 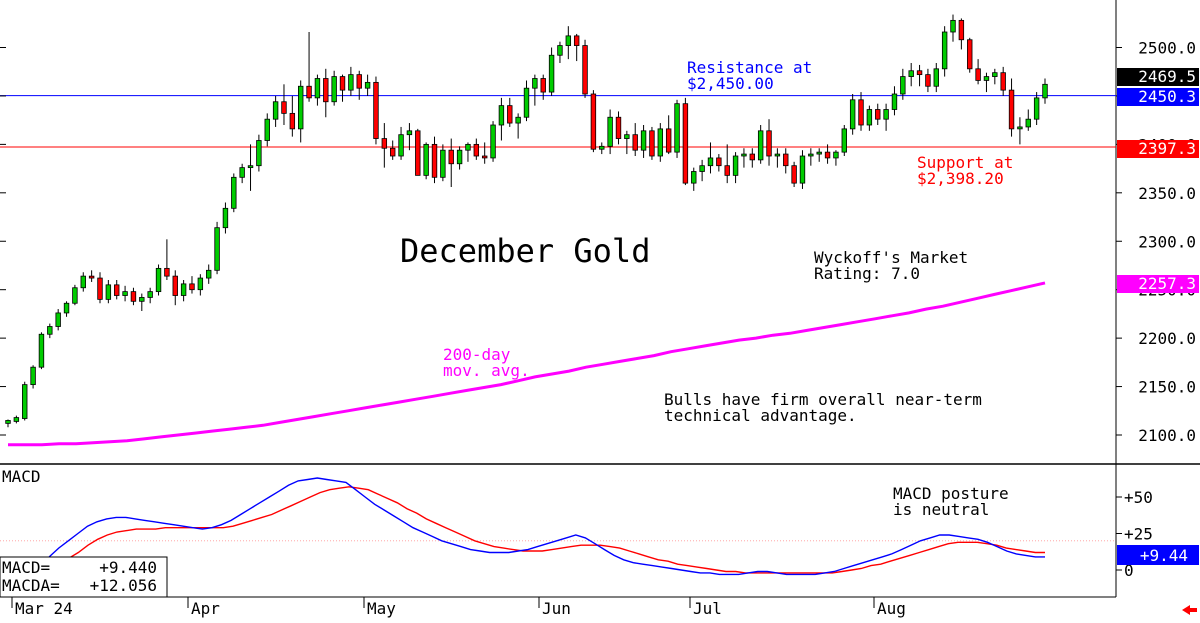 What do you see at coordinates (867, 273) in the screenshot?
I see `rating-annotation-2: Rating: 7.0` at bounding box center [867, 273].